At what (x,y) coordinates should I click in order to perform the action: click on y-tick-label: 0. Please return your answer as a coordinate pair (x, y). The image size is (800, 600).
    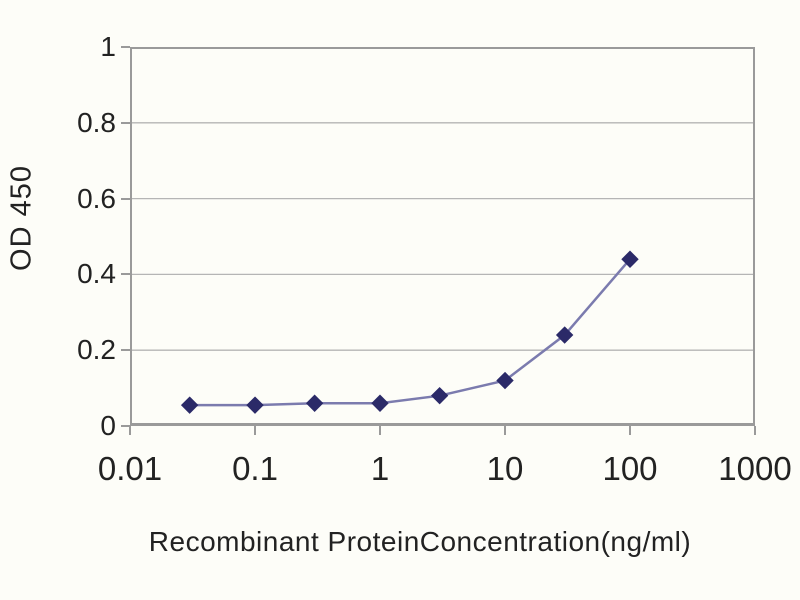
    Looking at the image, I should click on (108, 425).